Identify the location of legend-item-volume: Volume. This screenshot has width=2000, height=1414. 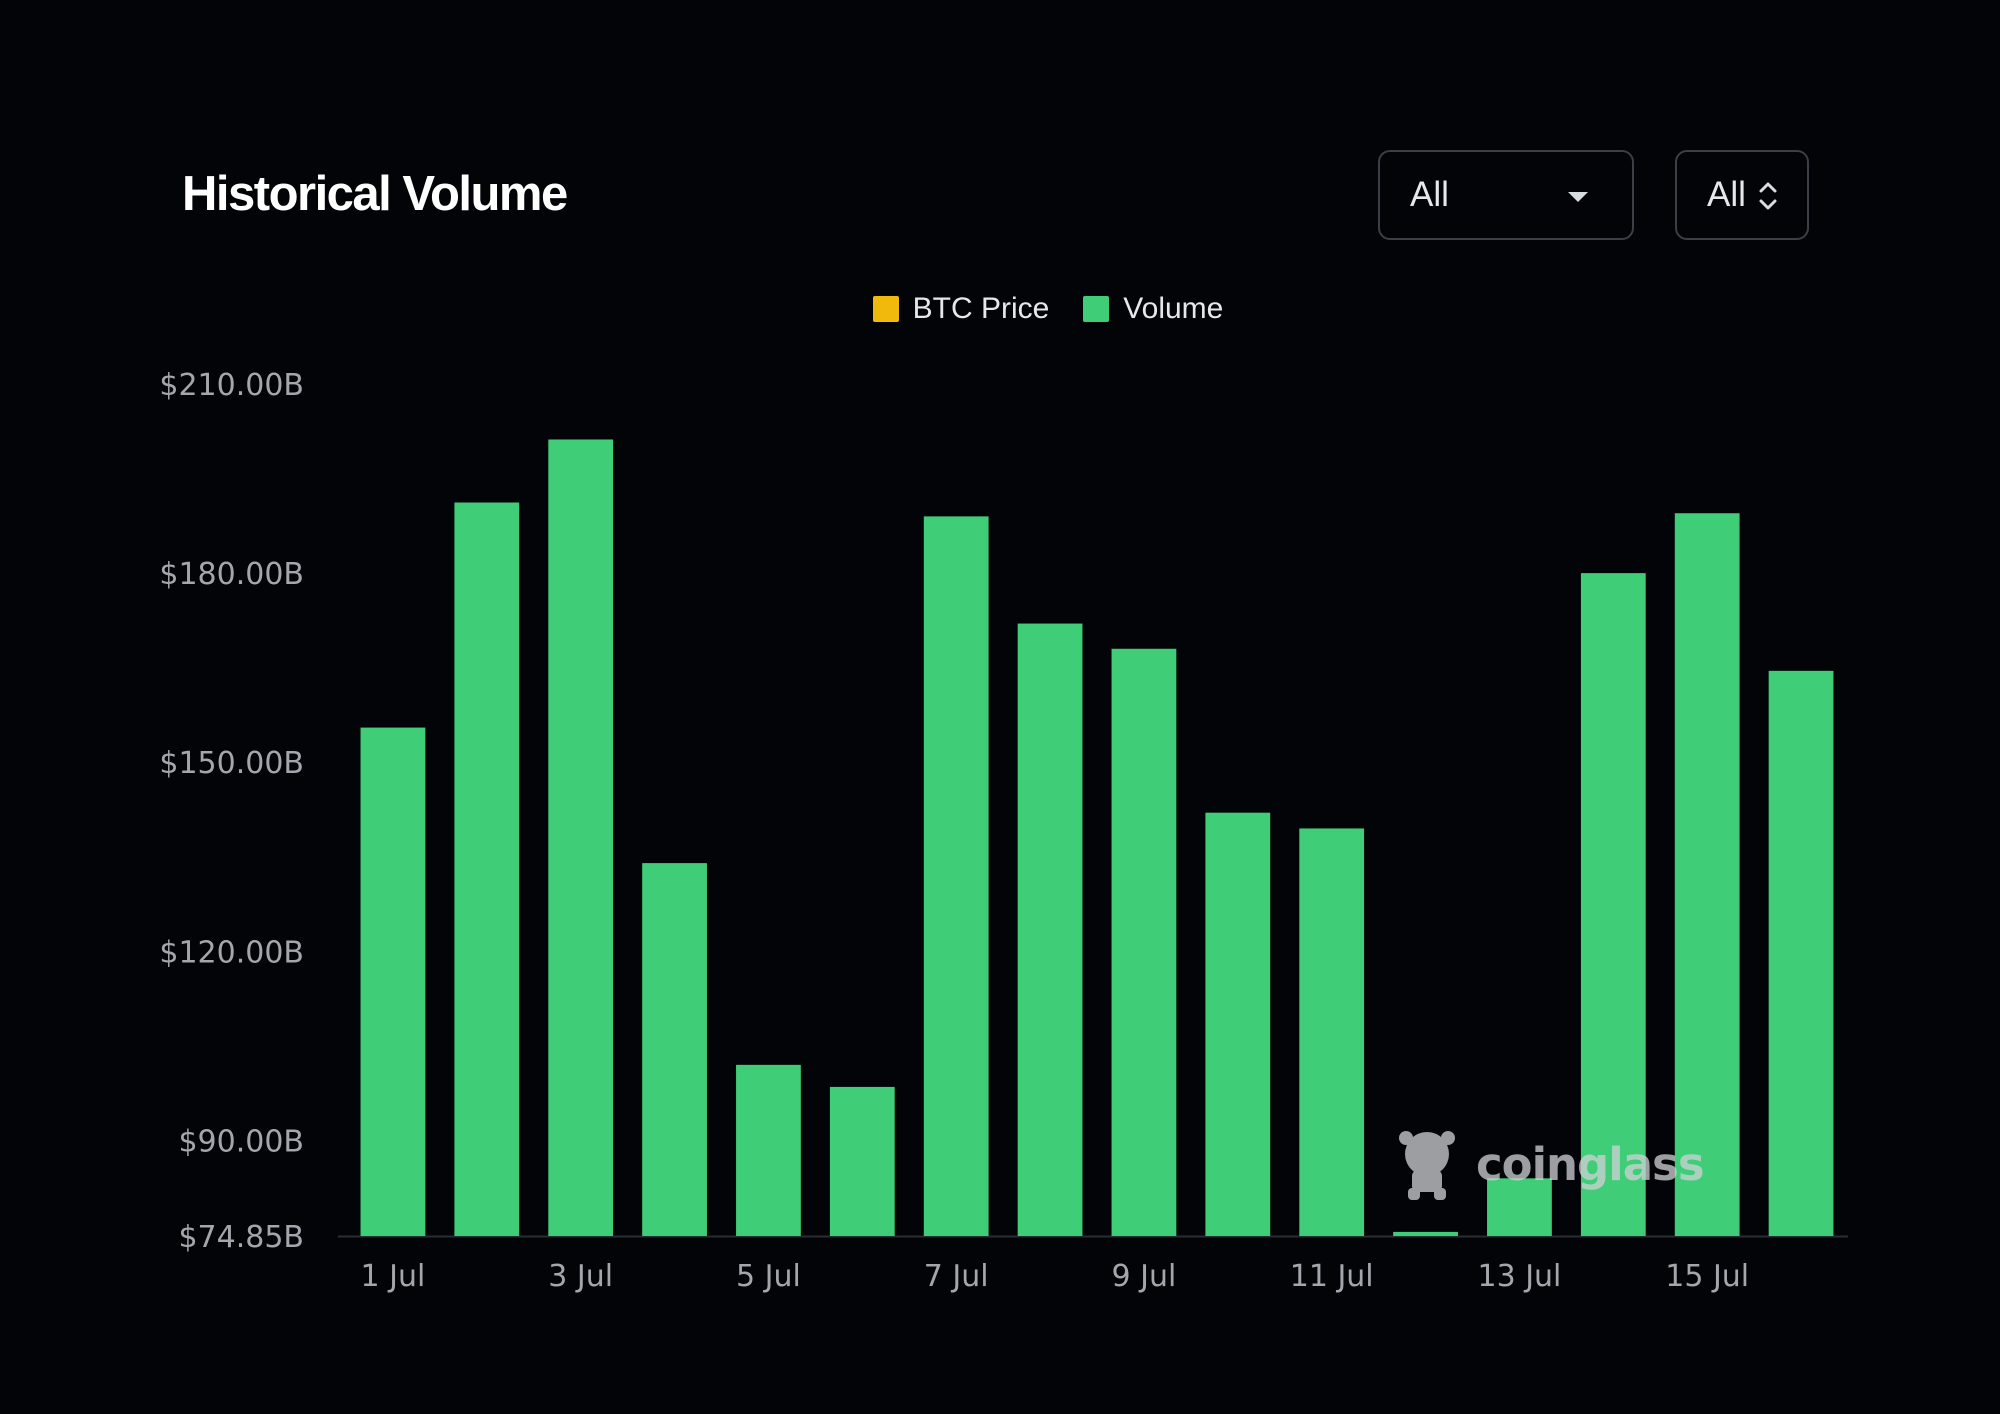
(1153, 309).